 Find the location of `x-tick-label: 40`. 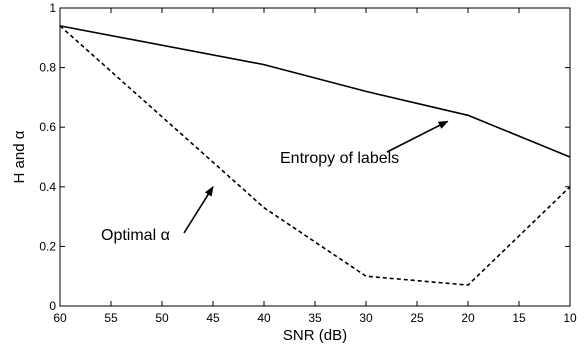

x-tick-label: 40 is located at coordinates (264, 318).